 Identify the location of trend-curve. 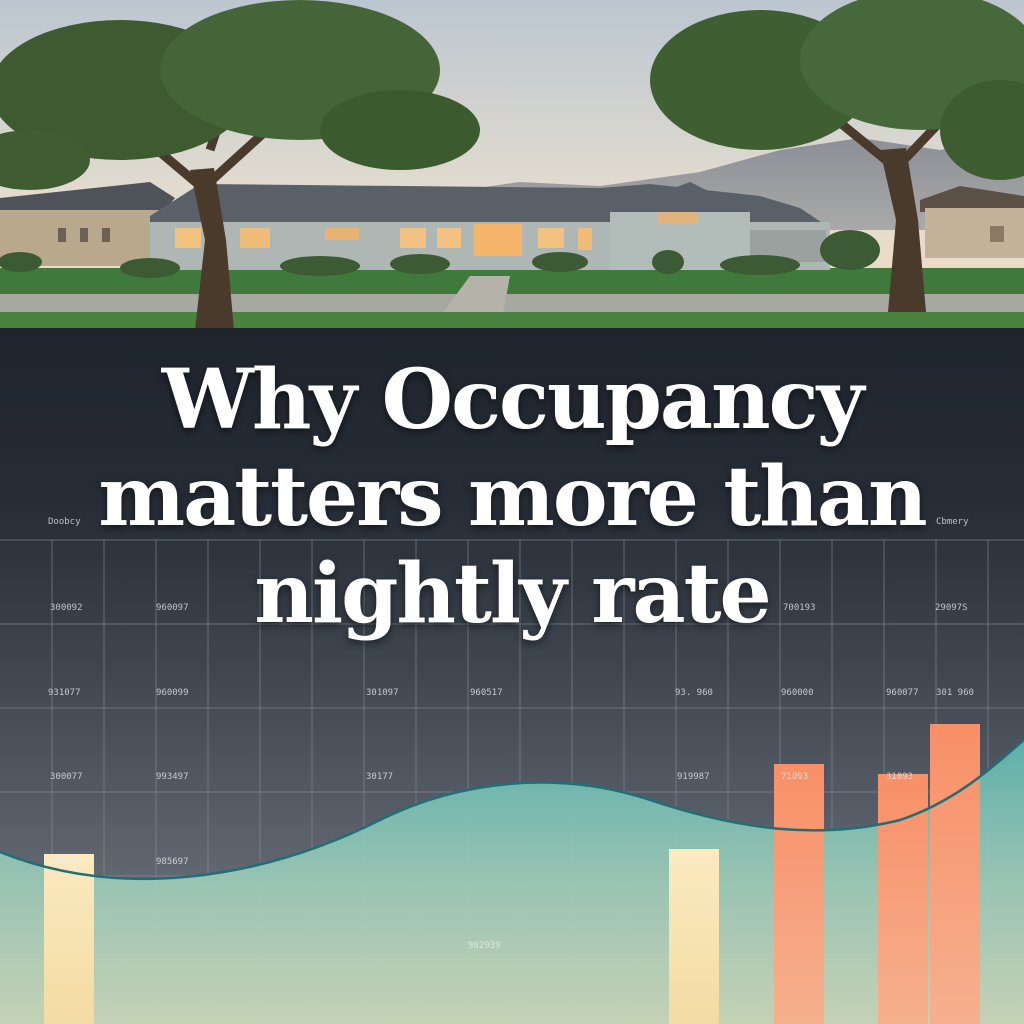
(512, 810).